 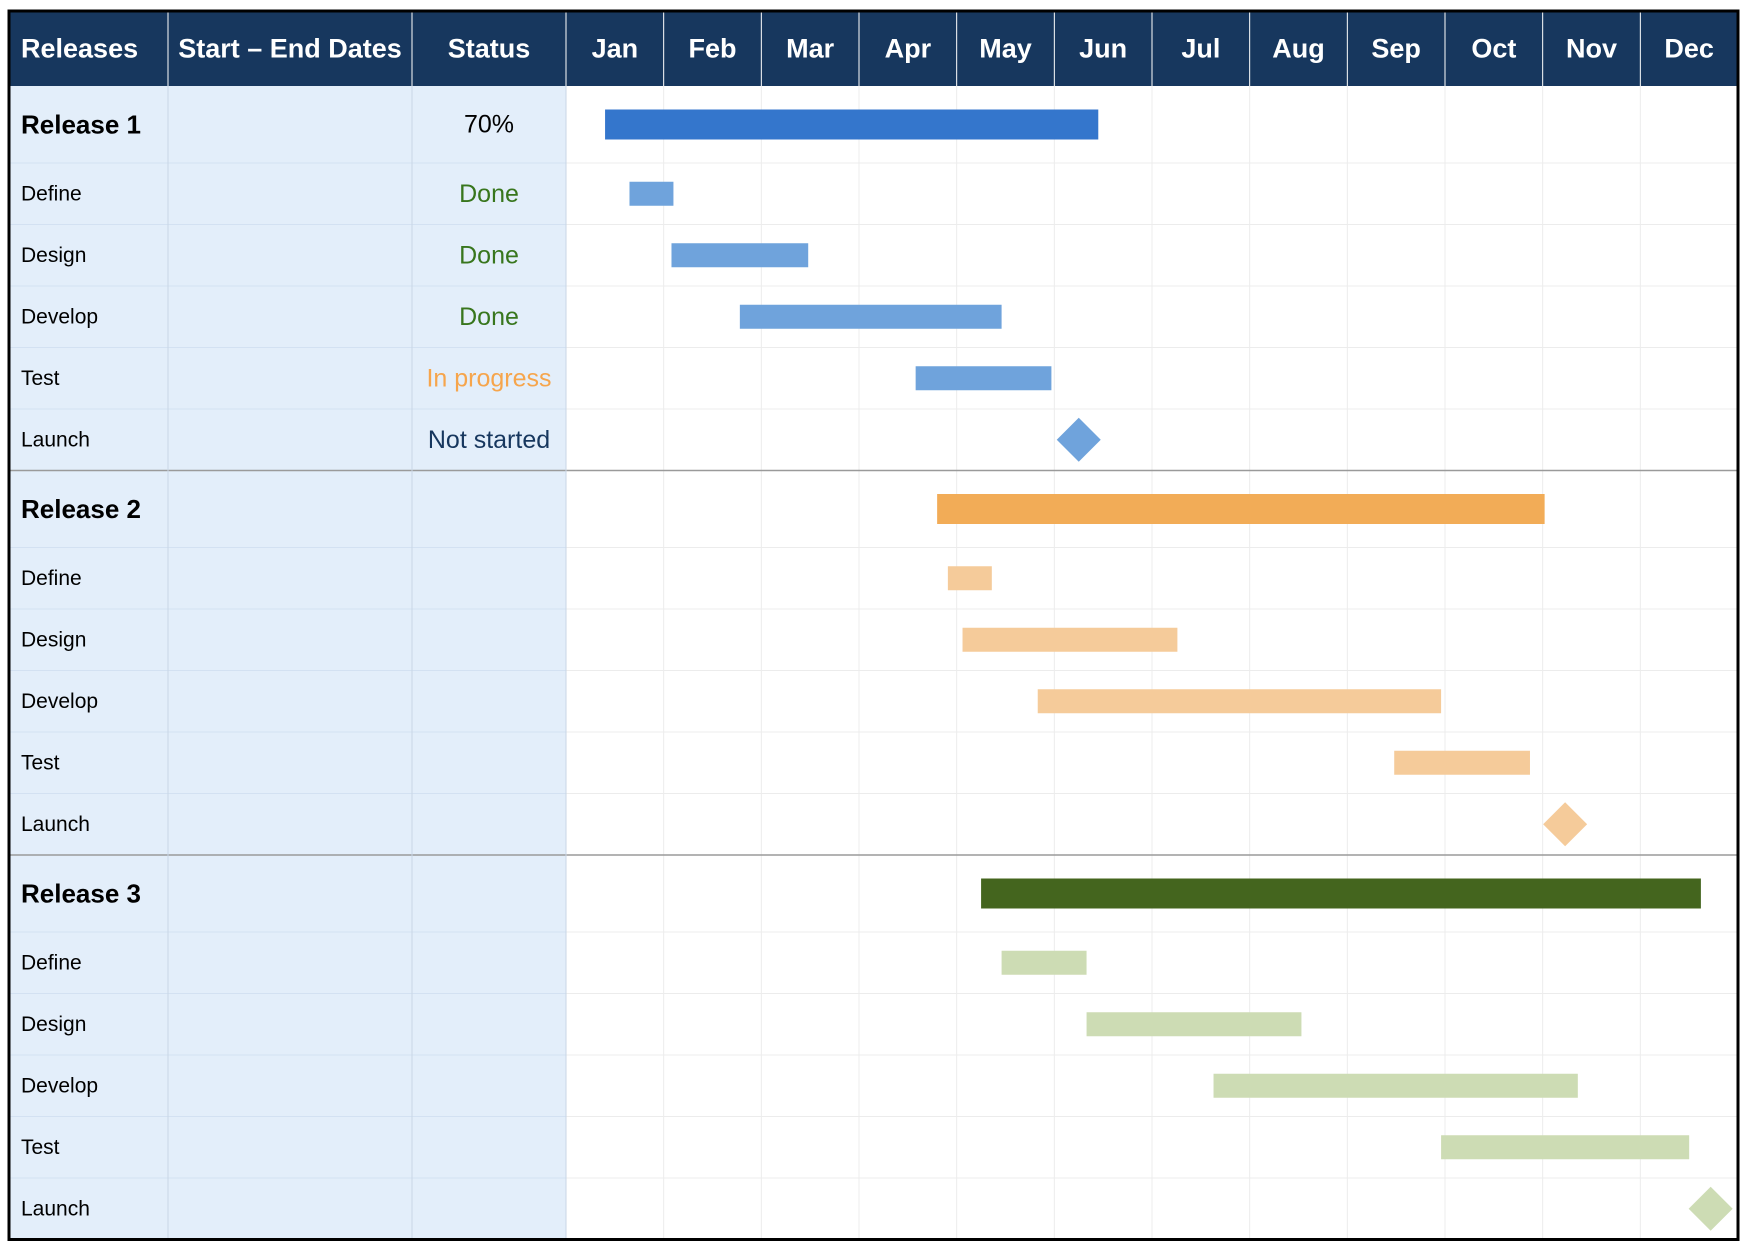 I want to click on header-status: Status, so click(x=489, y=49).